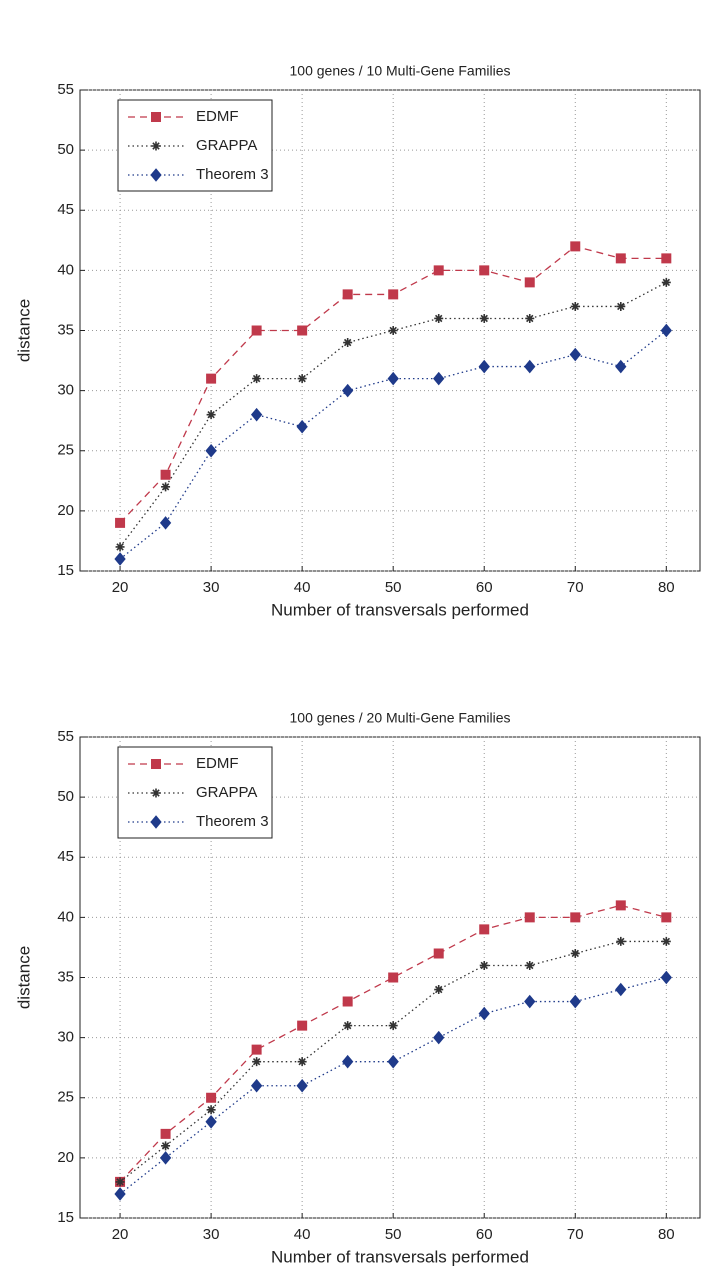  Describe the element at coordinates (393, 587) in the screenshot. I see `x-tick-label: 50` at that location.